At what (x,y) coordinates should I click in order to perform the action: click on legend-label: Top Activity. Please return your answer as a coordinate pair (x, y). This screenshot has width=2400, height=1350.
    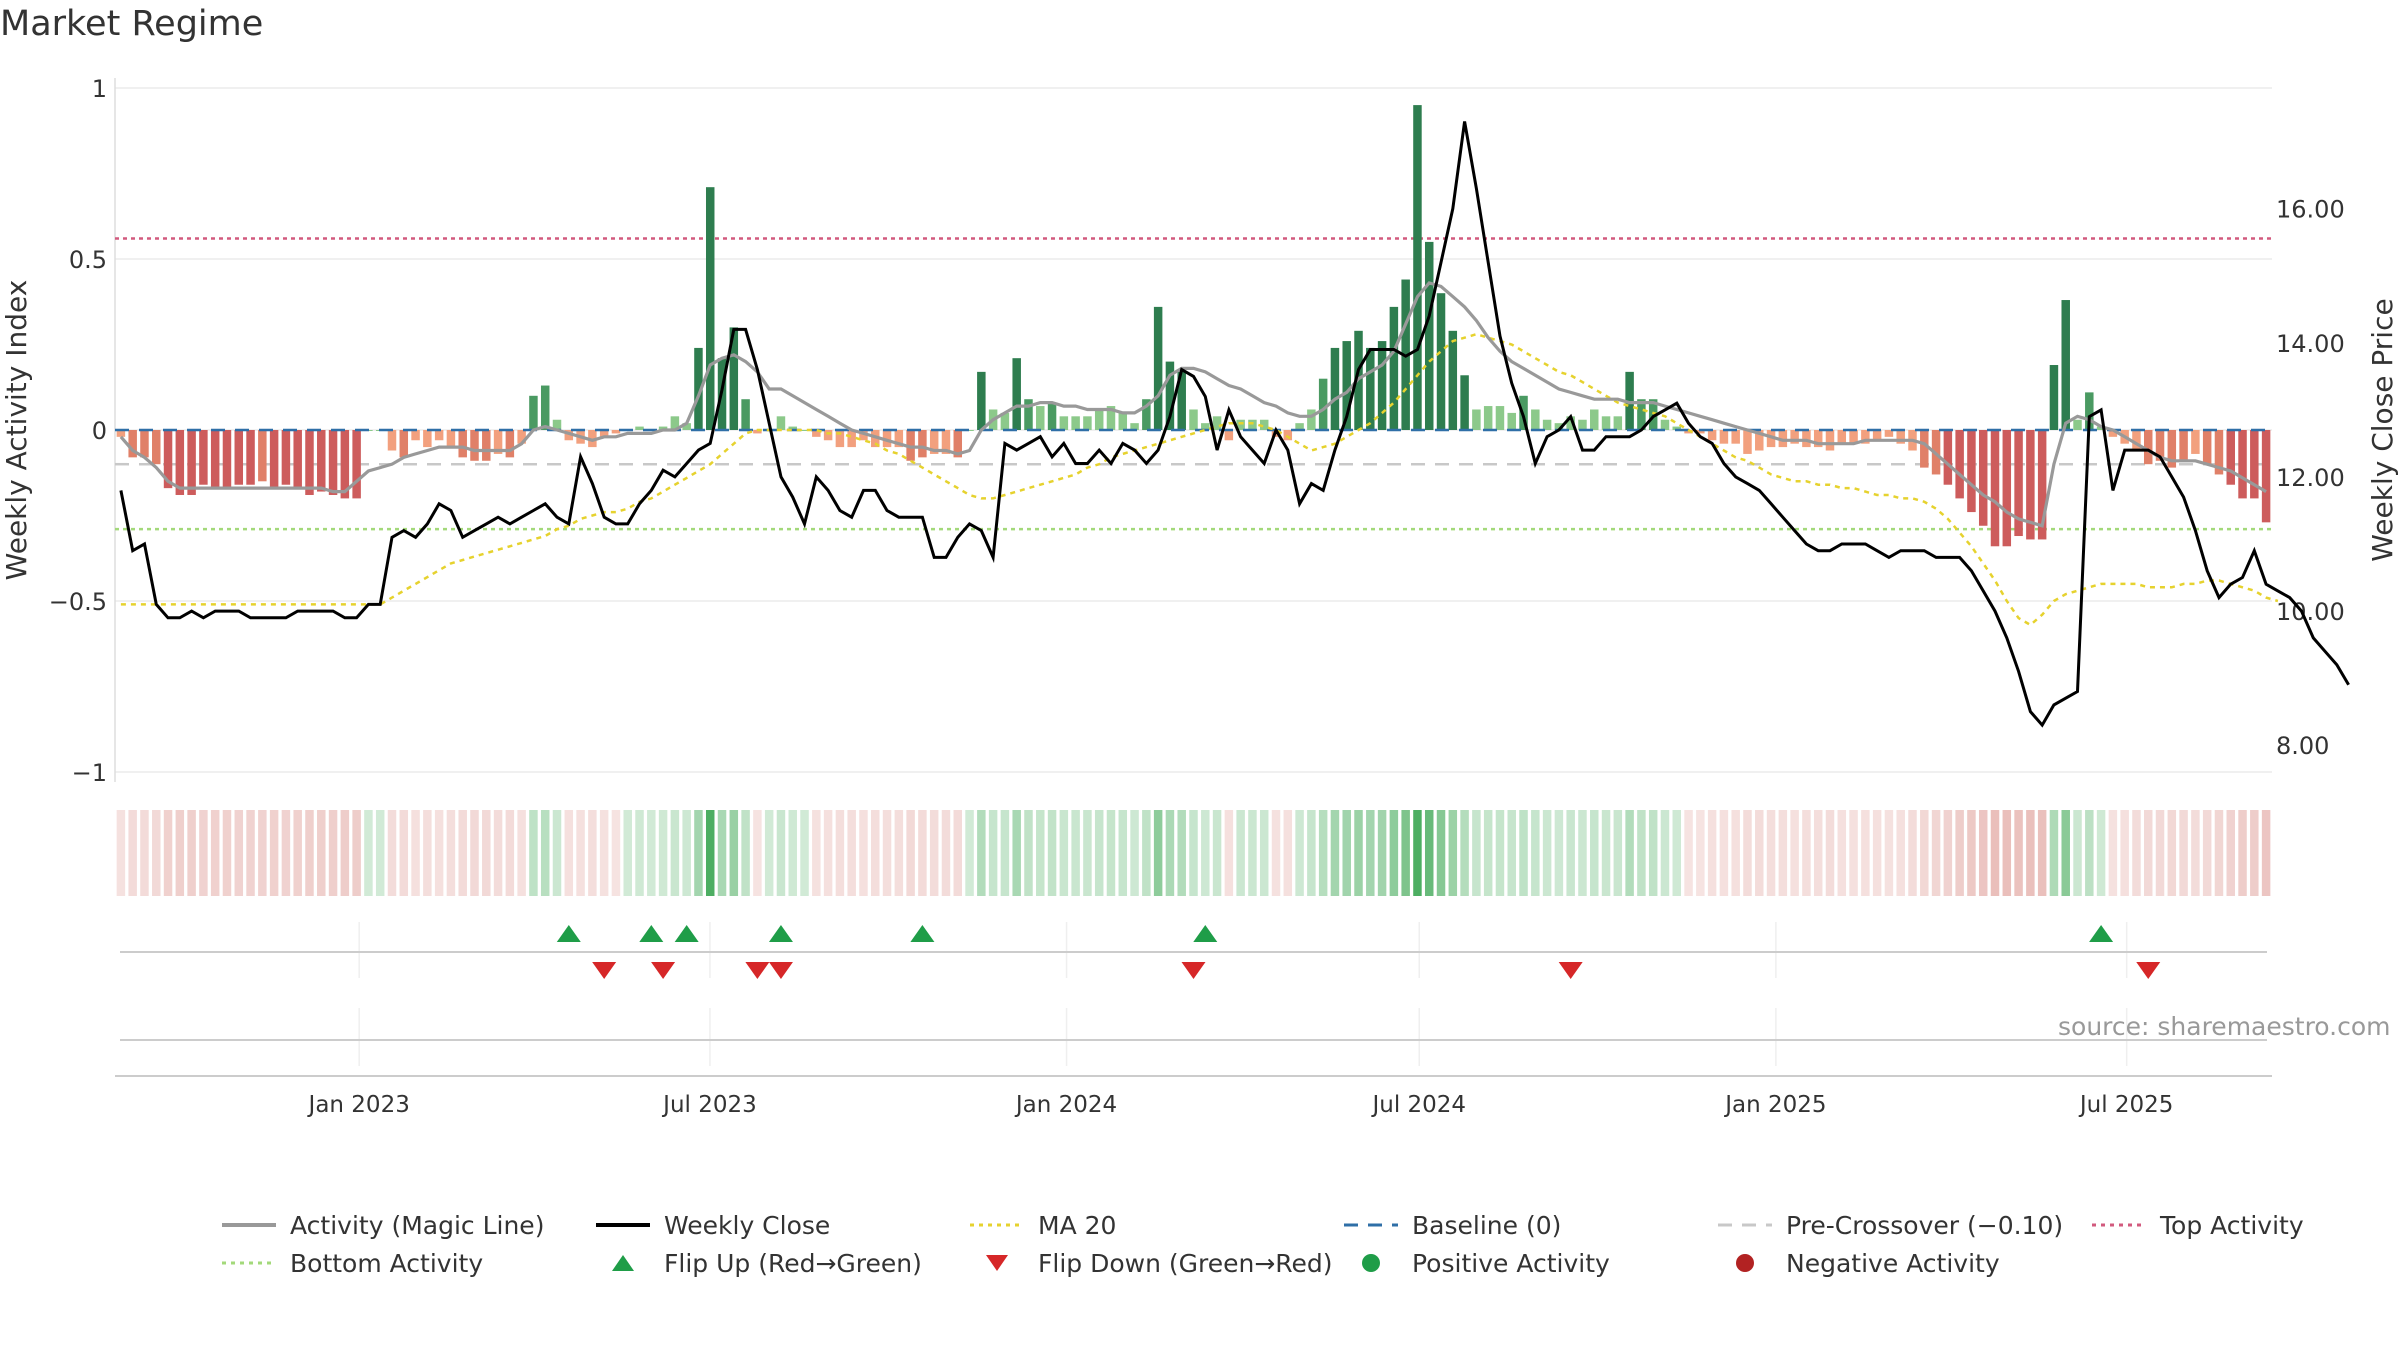
    Looking at the image, I should click on (2232, 1225).